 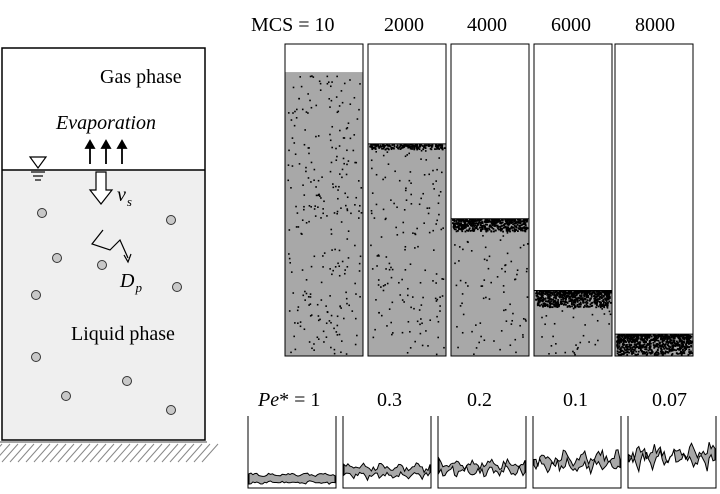 What do you see at coordinates (293, 25) in the screenshot?
I see `mcs-label-0: MCS = 10` at bounding box center [293, 25].